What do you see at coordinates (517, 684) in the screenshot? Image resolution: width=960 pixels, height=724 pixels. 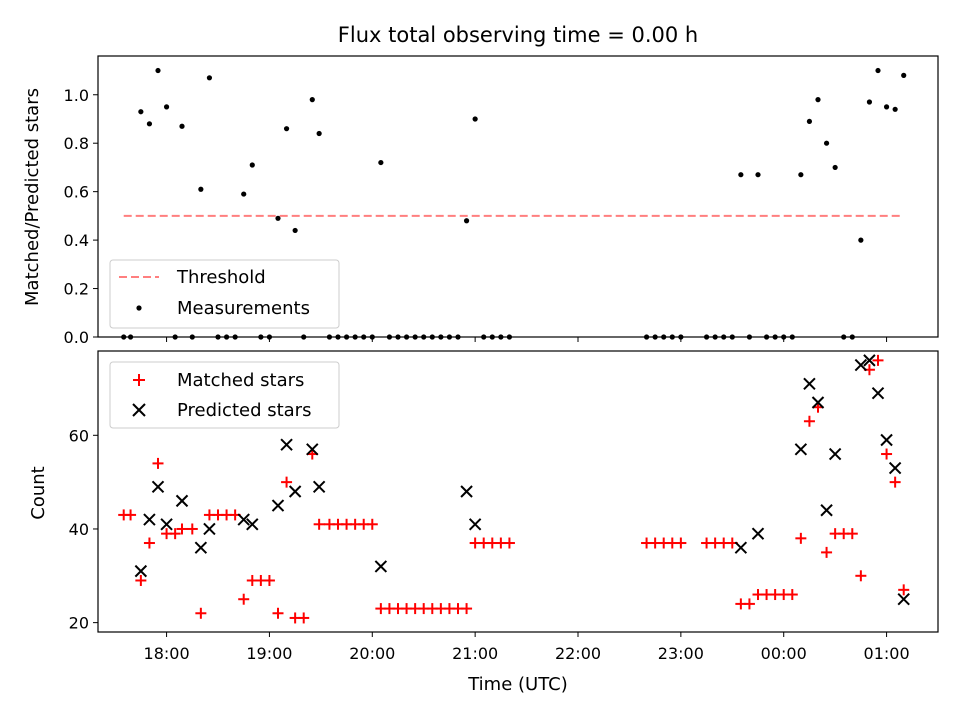 I see `x-axis-label: Time (UTC)` at bounding box center [517, 684].